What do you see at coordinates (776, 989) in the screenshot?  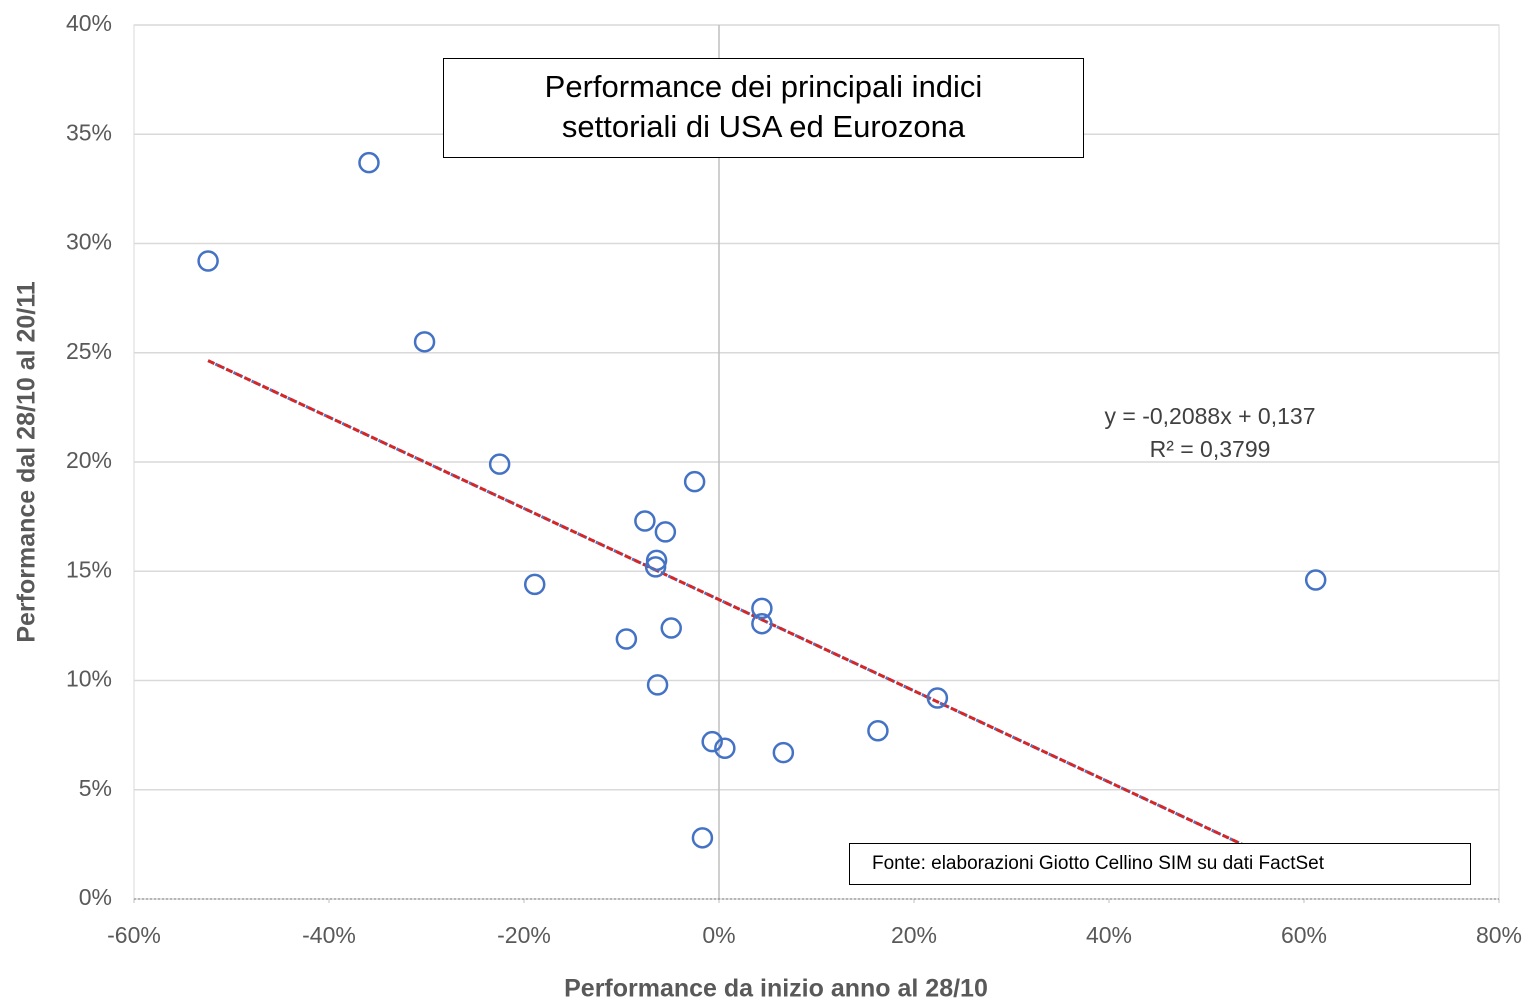 I see `x-axis-label: Performance da inizio anno al 28/10` at bounding box center [776, 989].